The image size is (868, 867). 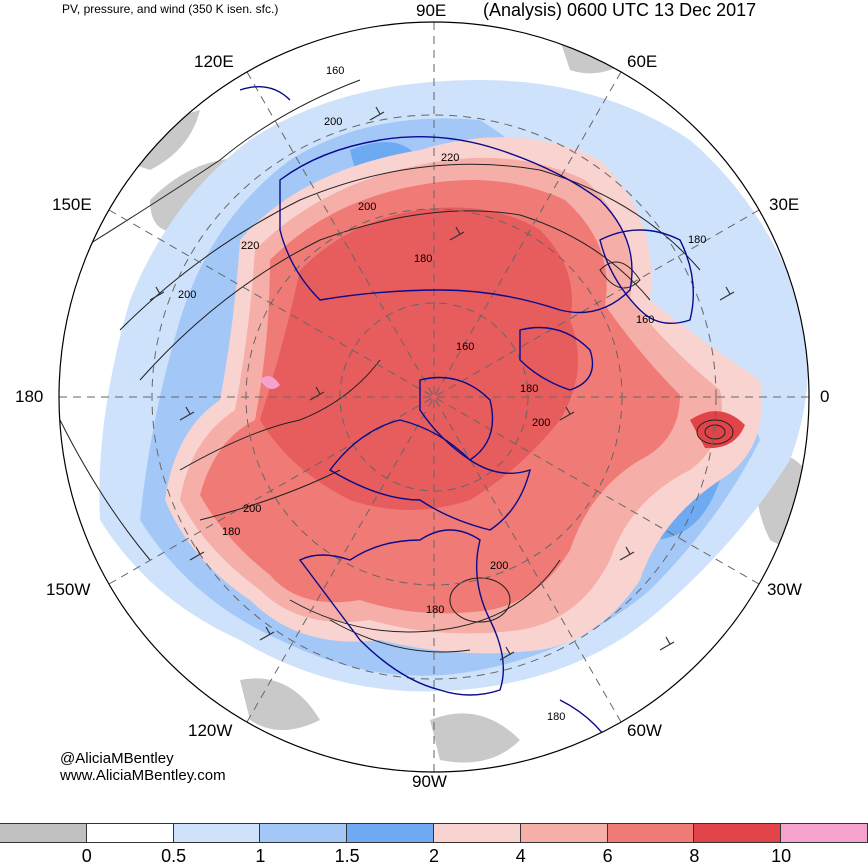 What do you see at coordinates (431, 10) in the screenshot?
I see `lon-label-90e: 90E` at bounding box center [431, 10].